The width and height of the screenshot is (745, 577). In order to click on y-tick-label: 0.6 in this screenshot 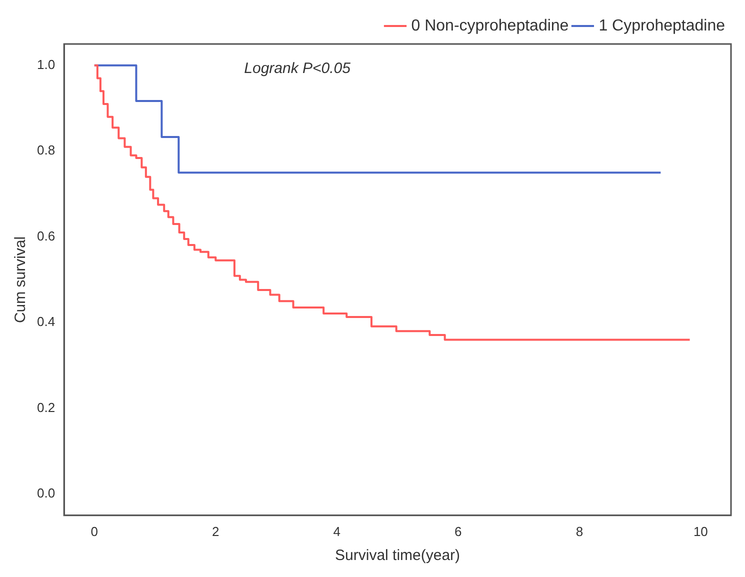, I will do `click(46, 236)`.